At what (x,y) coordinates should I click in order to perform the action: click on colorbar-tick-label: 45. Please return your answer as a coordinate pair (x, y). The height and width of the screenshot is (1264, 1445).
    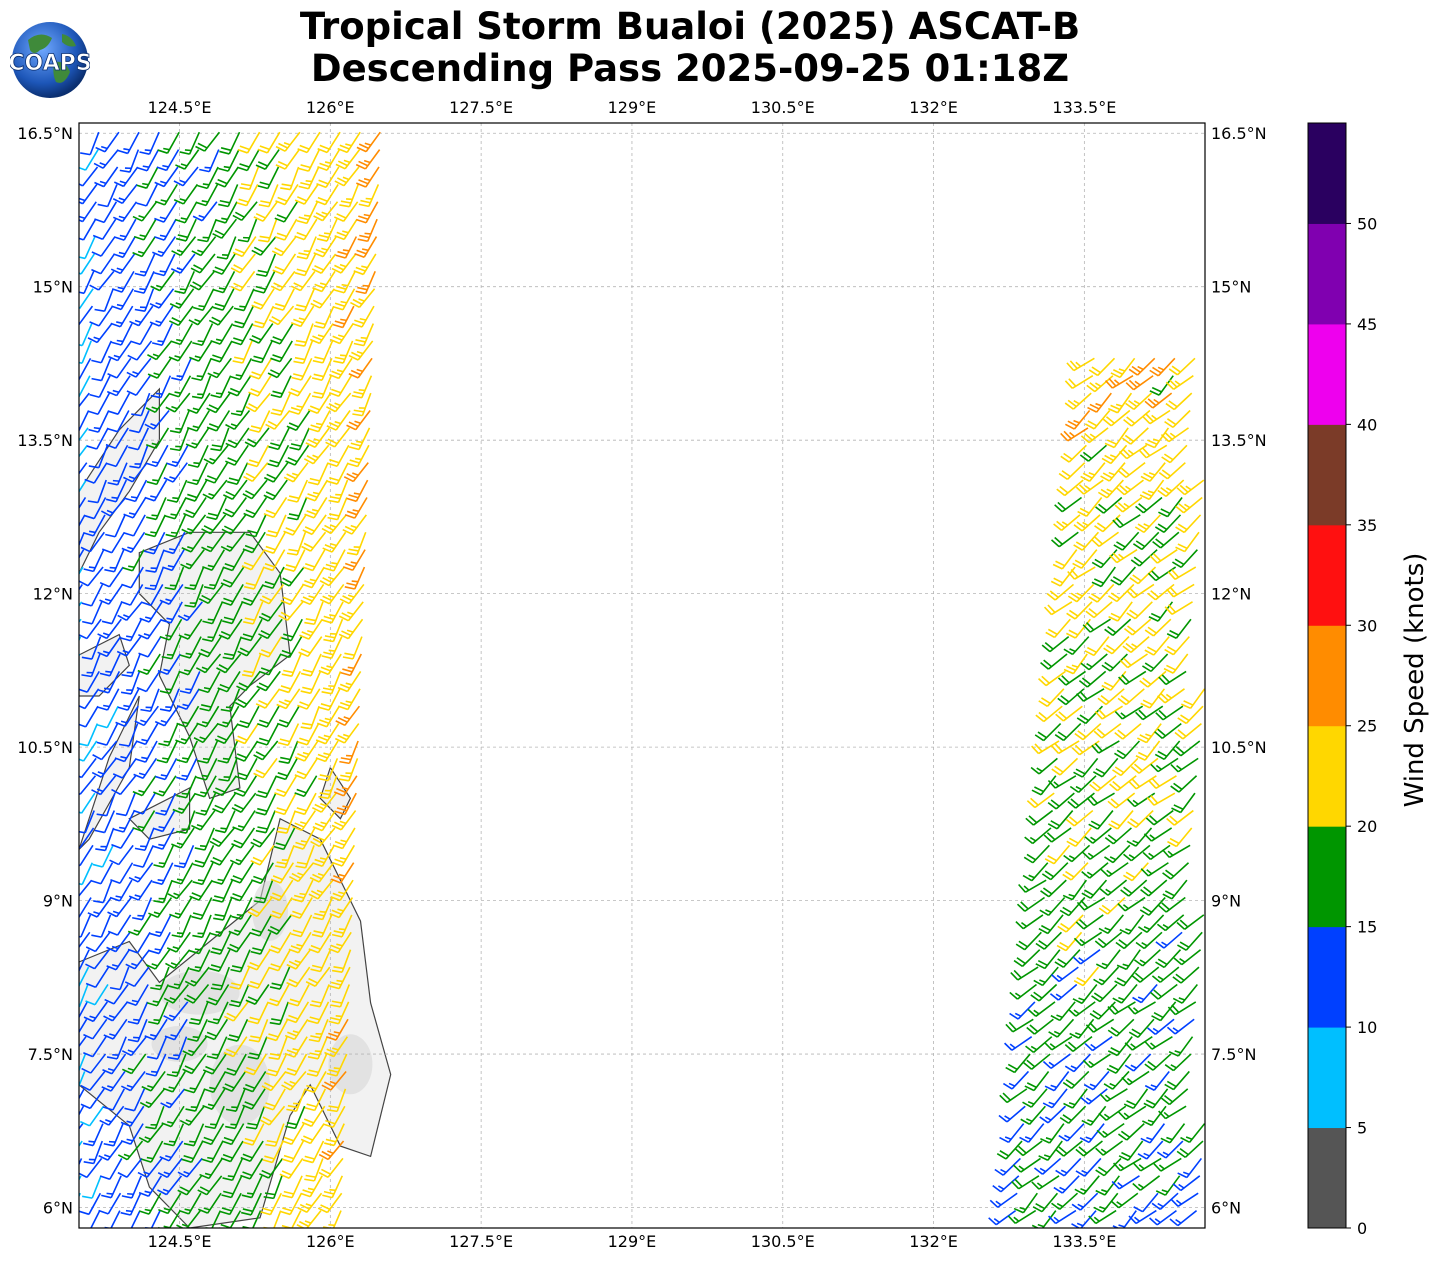
    Looking at the image, I should click on (1367, 324).